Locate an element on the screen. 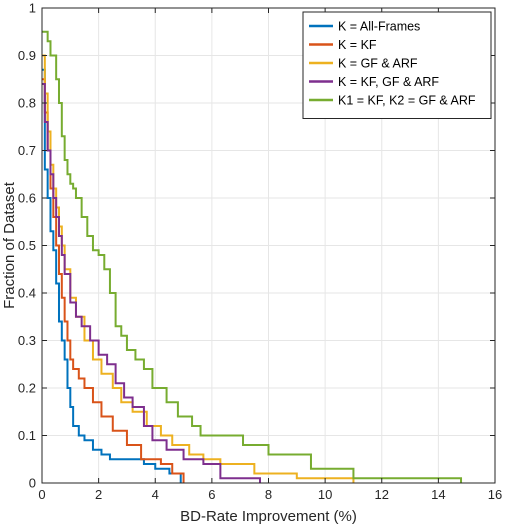 The width and height of the screenshot is (505, 526). legend-entry-label: K = All-Frames is located at coordinates (379, 27).